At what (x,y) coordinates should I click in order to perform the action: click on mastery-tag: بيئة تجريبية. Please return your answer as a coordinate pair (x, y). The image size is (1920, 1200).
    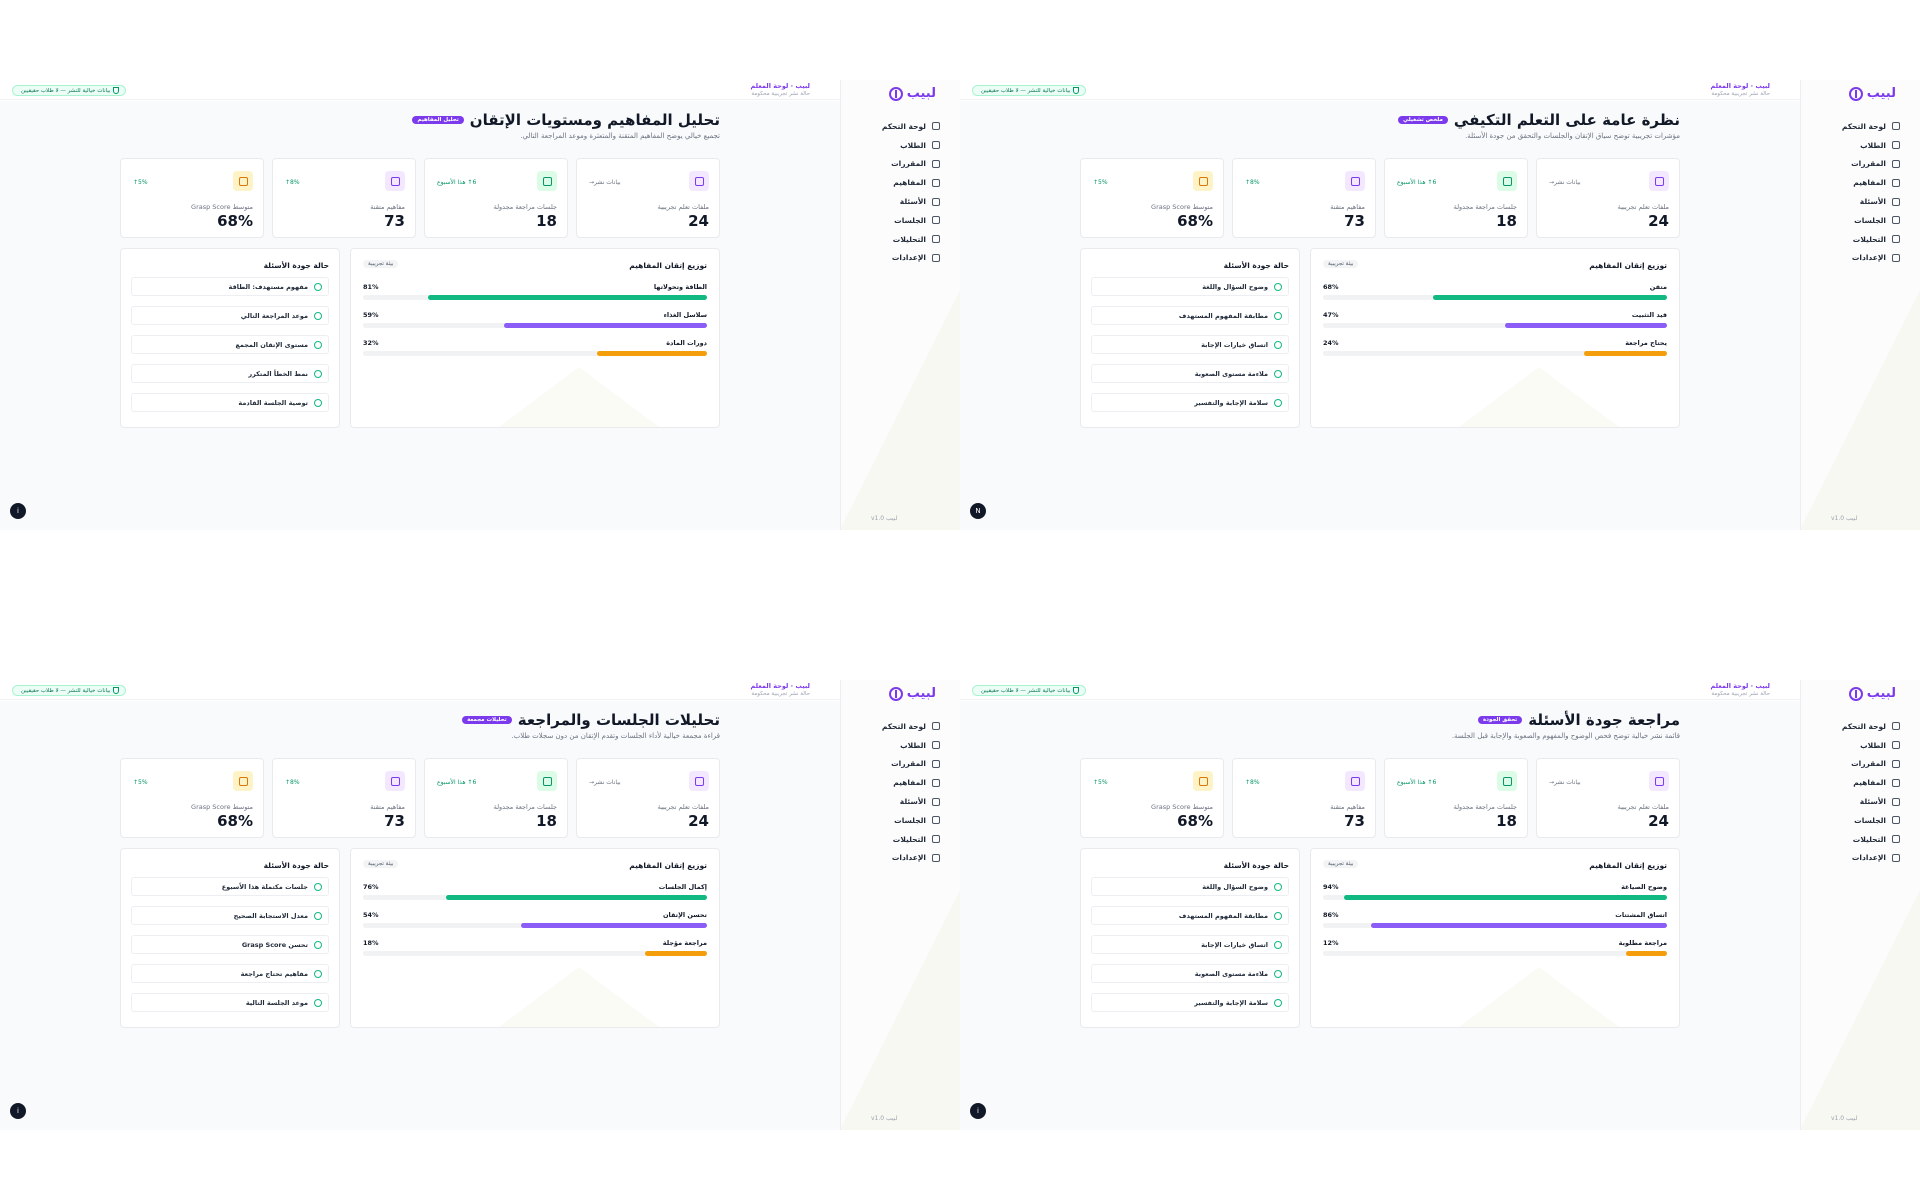
    Looking at the image, I should click on (381, 264).